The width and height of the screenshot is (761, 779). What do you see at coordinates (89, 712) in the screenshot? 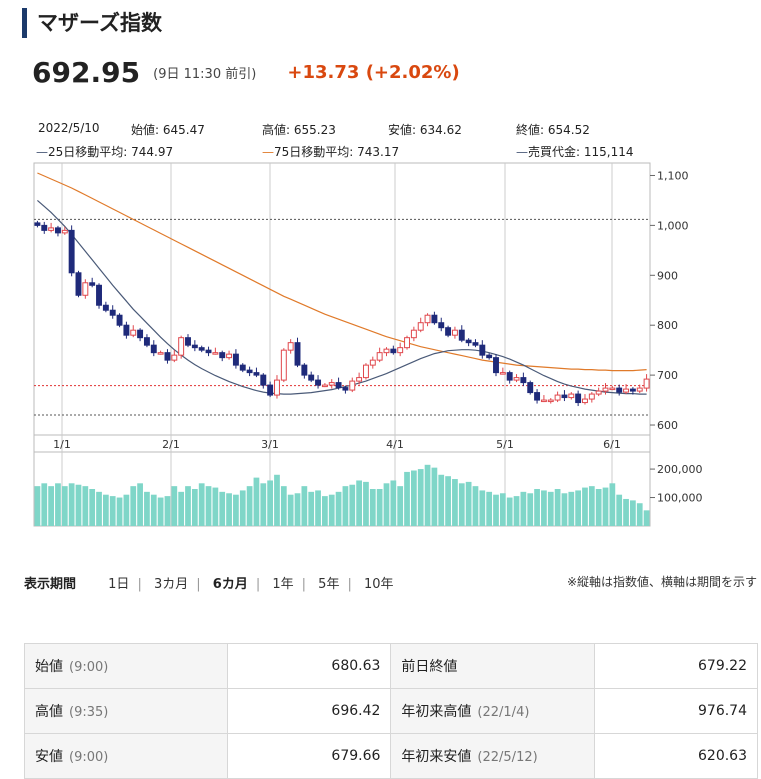
I see `stat-time: (9:35)` at bounding box center [89, 712].